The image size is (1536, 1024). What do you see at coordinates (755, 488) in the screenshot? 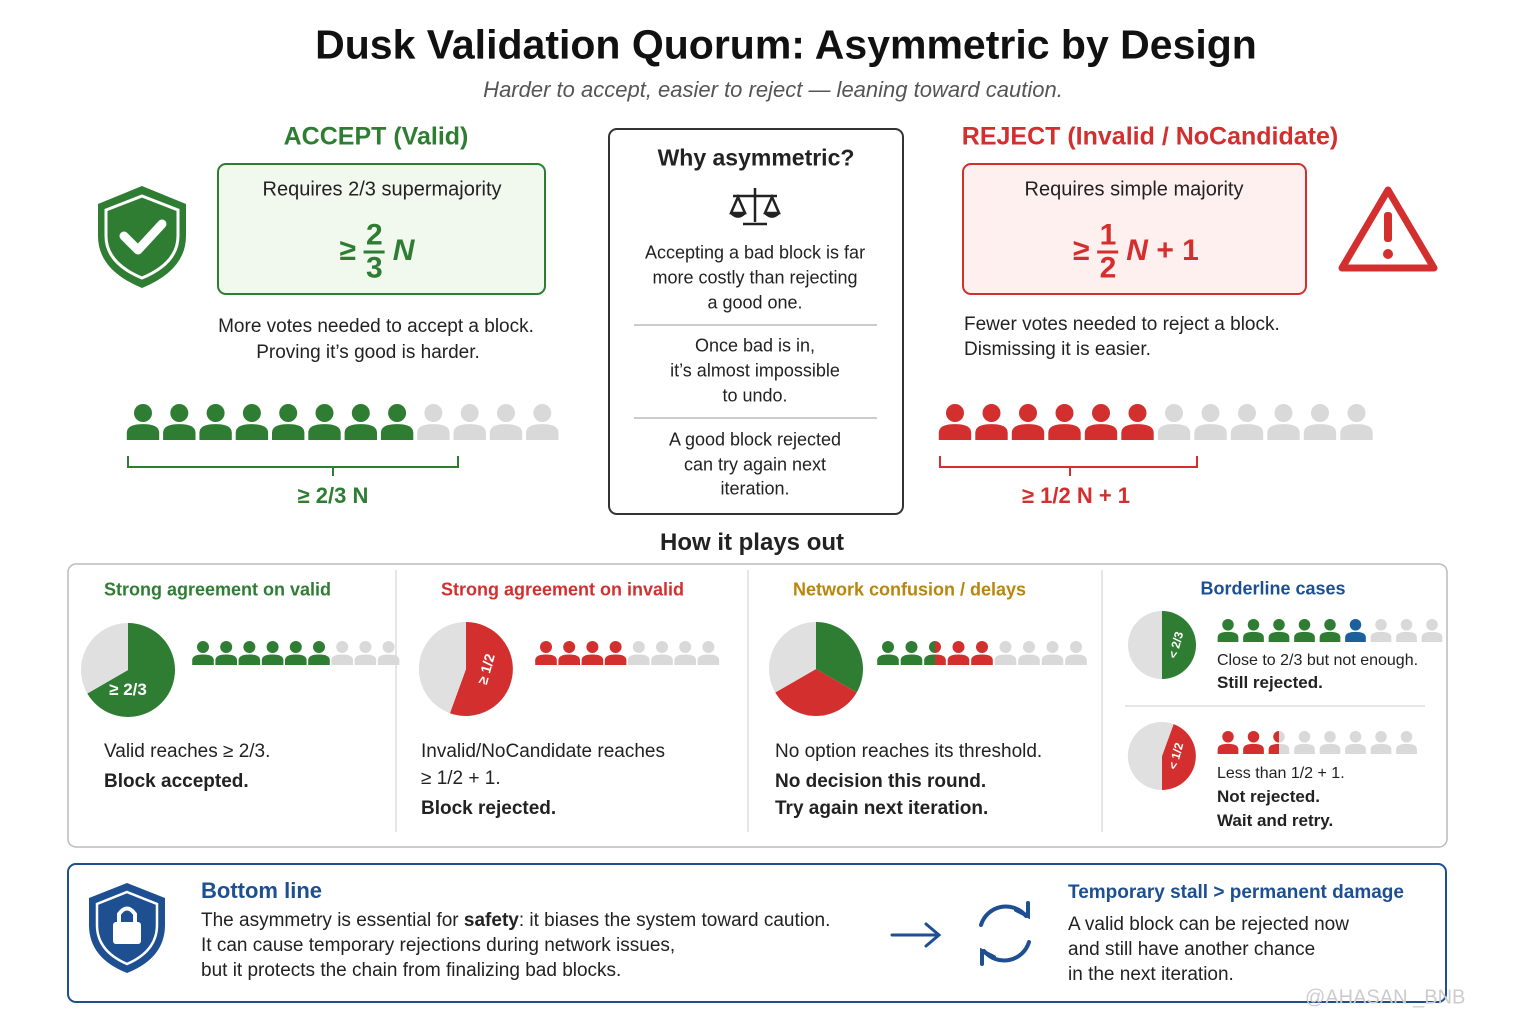
I see `why-line: iteration.` at bounding box center [755, 488].